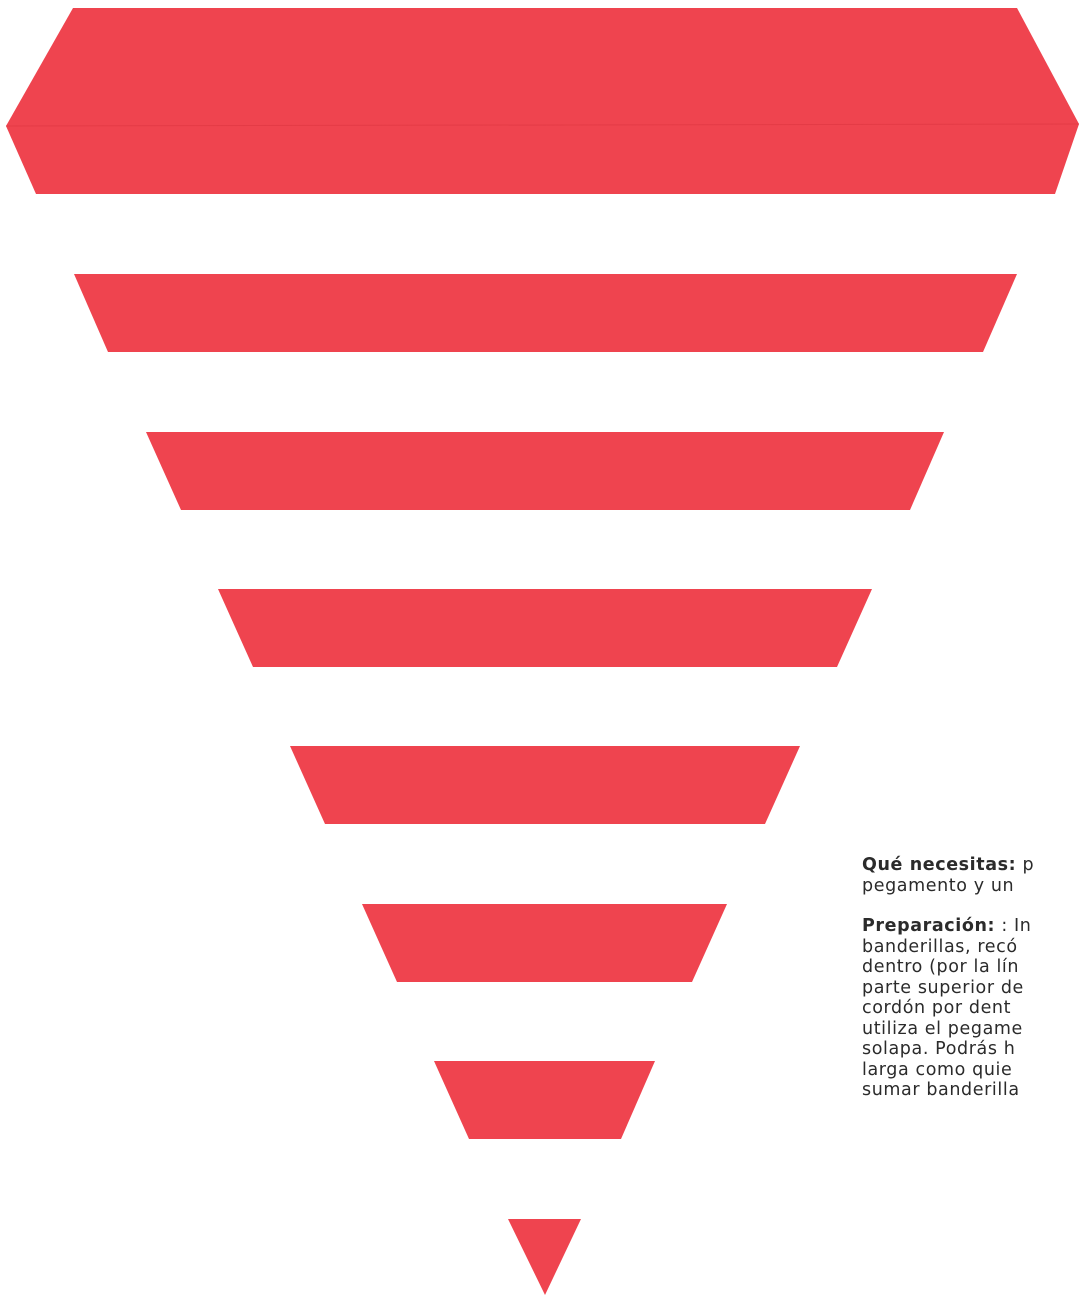 The image size is (1079, 1297). What do you see at coordinates (939, 1049) in the screenshot?
I see `preparation-line: solapa. Podrás h` at bounding box center [939, 1049].